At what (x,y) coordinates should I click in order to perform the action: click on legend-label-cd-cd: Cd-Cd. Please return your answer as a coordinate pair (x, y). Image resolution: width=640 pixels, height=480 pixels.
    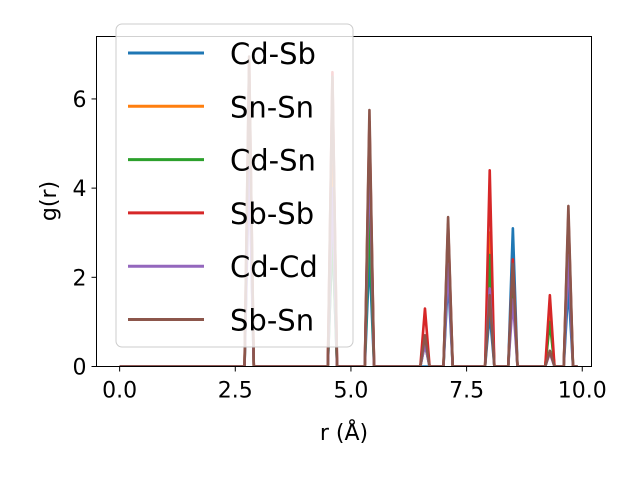
    Looking at the image, I should click on (274, 267).